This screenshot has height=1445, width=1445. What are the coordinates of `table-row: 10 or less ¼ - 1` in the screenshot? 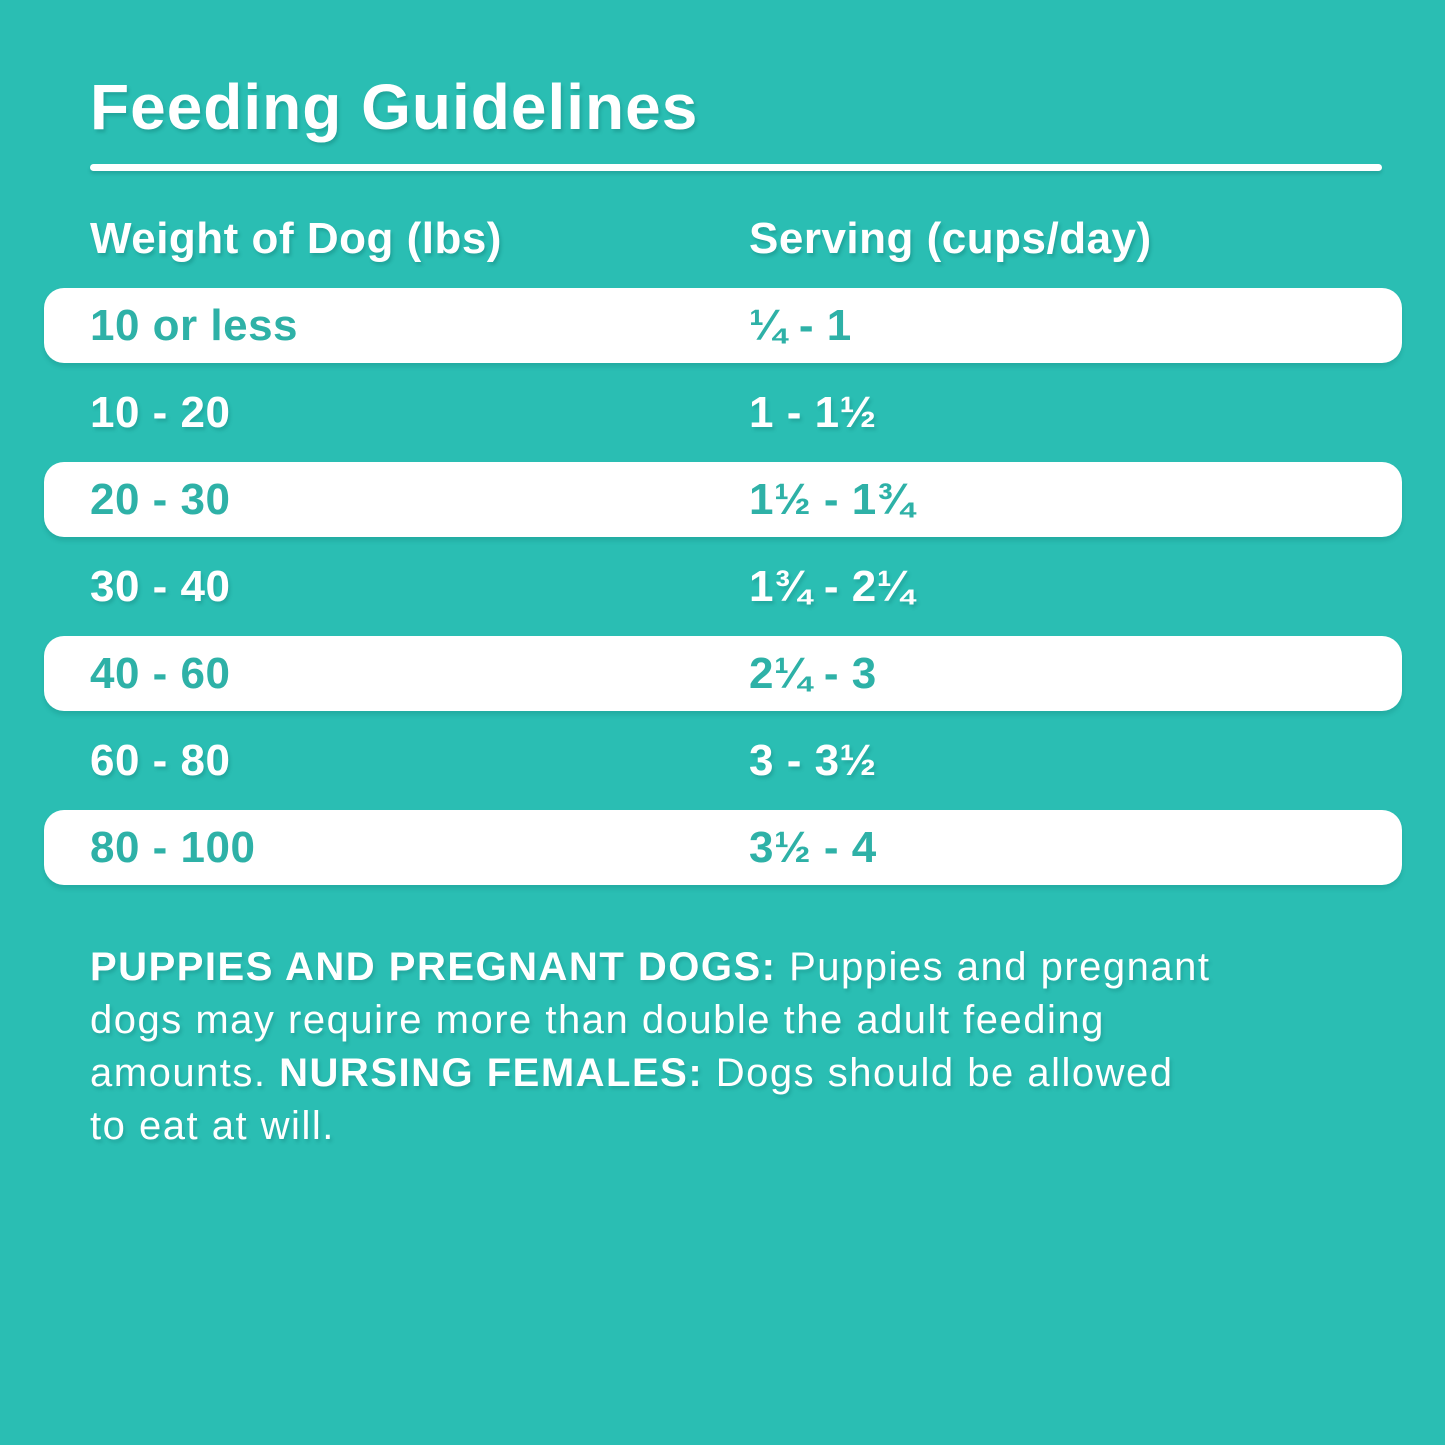 It's located at (723, 325).